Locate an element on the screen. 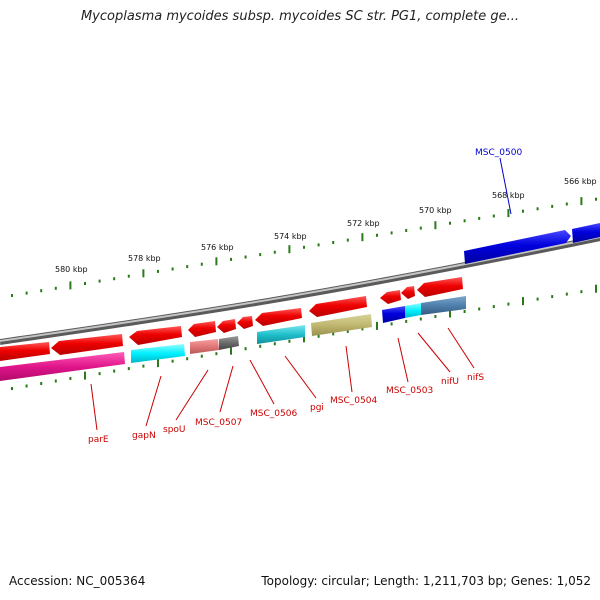 Image resolution: width=600 pixels, height=600 pixels. gene-label-nifU: nifU is located at coordinates (450, 382).